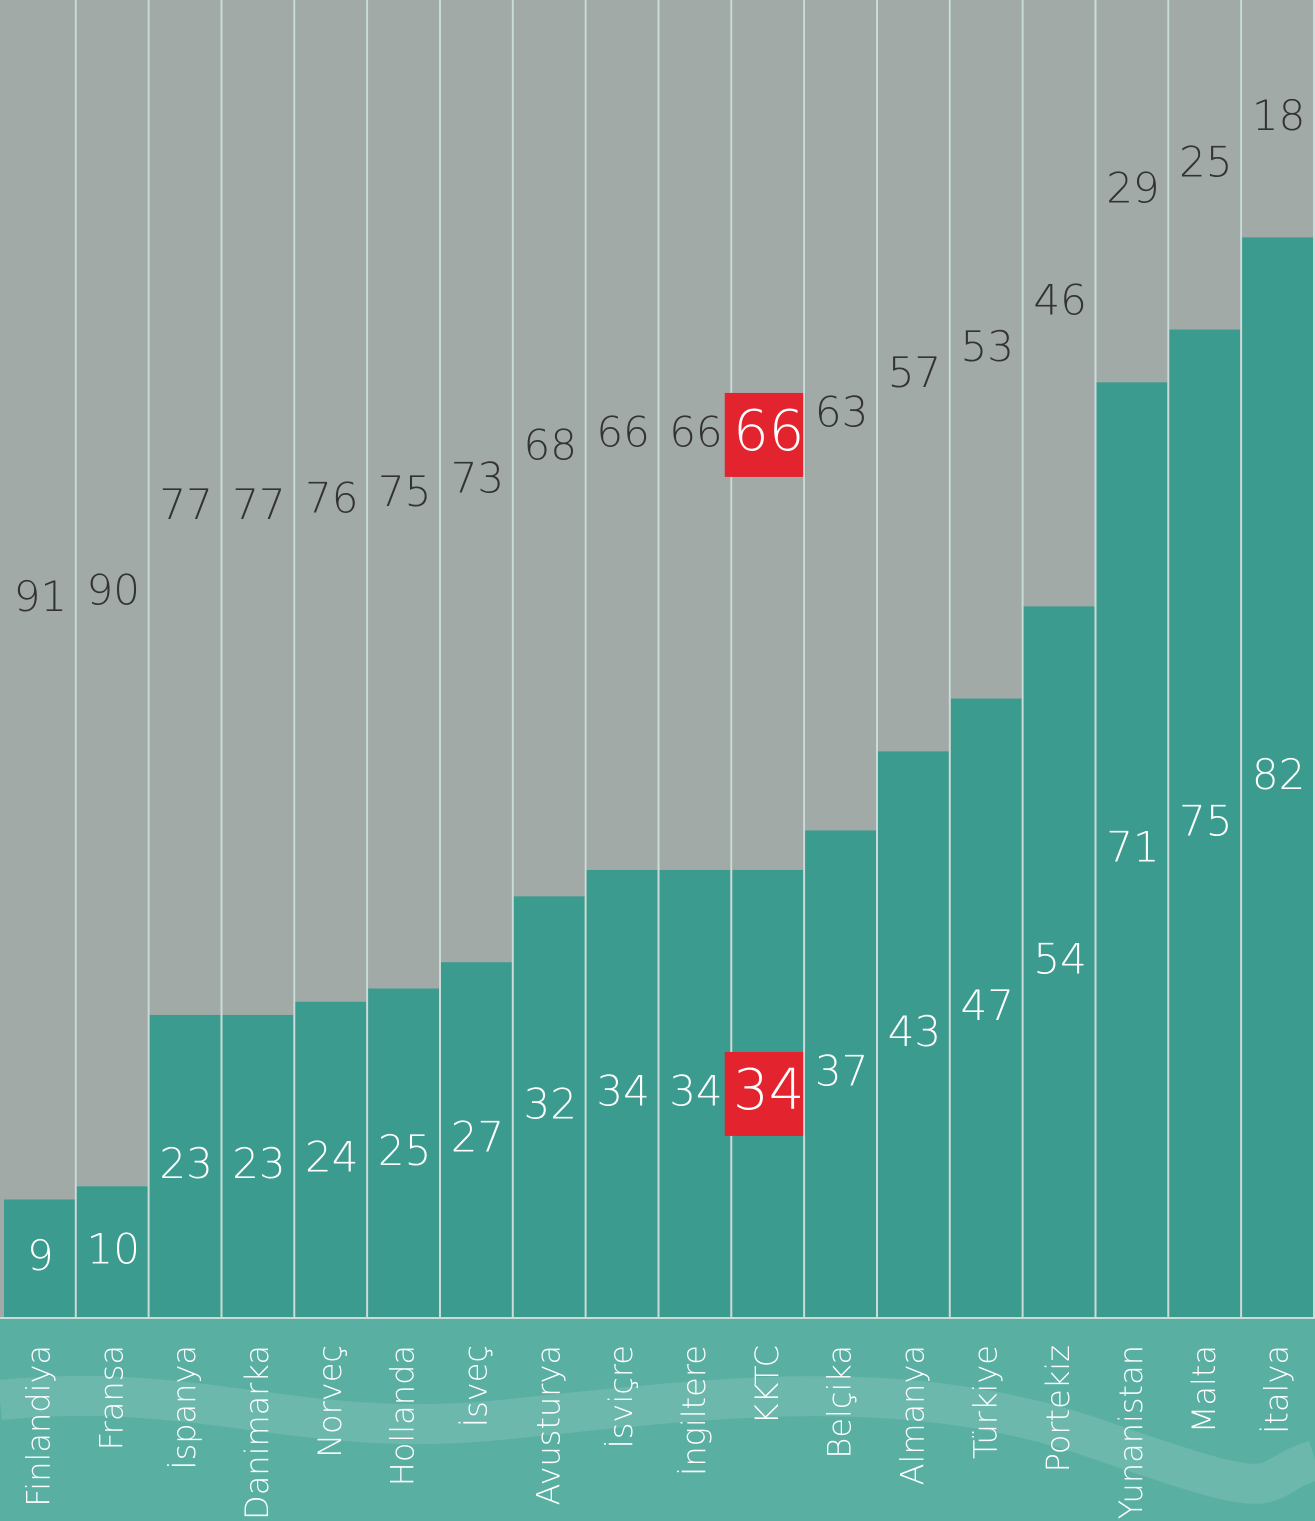 This screenshot has height=1521, width=1315. Describe the element at coordinates (657, 1439) in the screenshot. I see `map-decoration` at that location.